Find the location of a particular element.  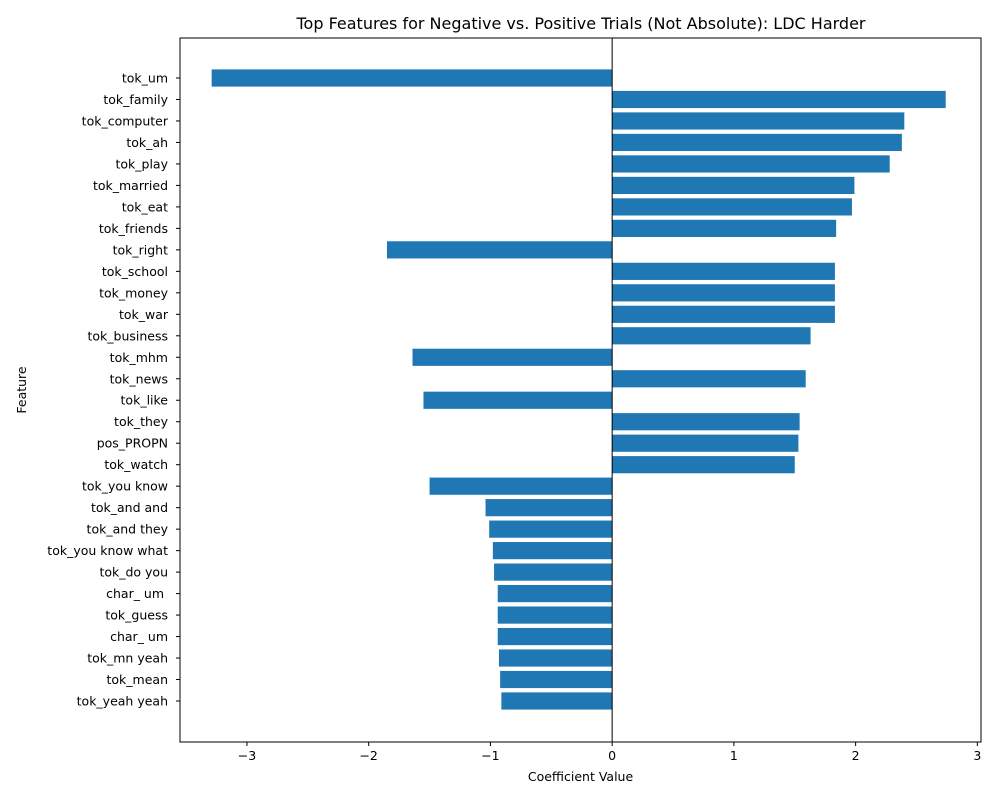

feature-label: tok_do you is located at coordinates (133, 572).